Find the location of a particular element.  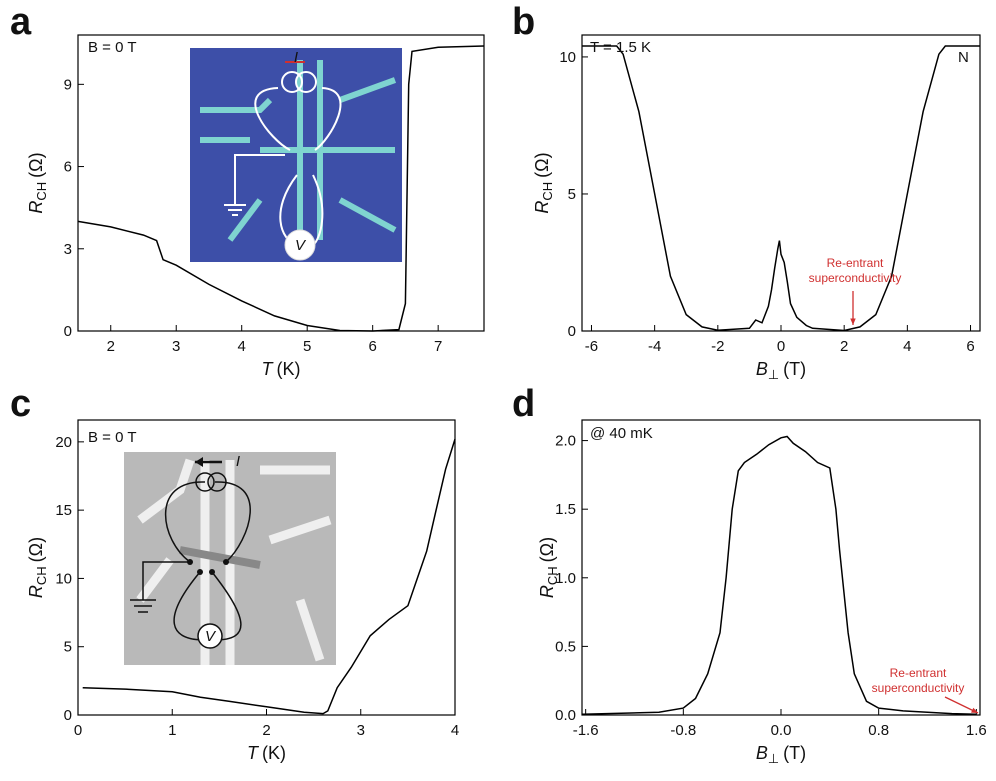

x-tick-label: -0.8 is located at coordinates (683, 730).